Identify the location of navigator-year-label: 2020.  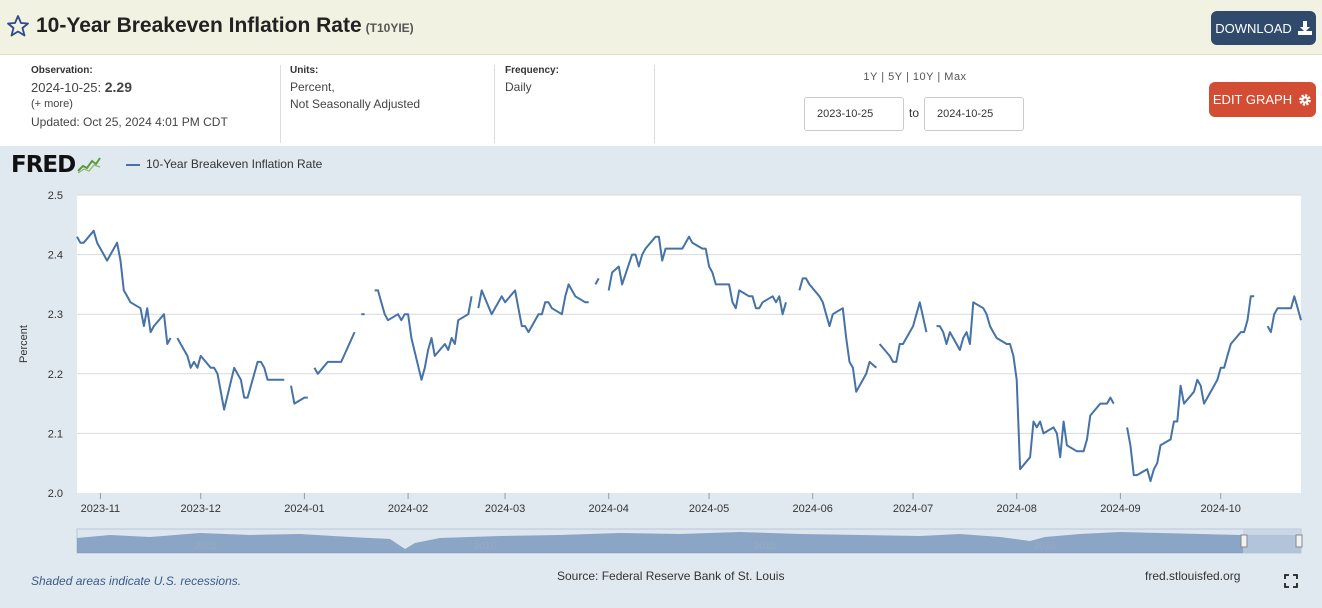
(1045, 546).